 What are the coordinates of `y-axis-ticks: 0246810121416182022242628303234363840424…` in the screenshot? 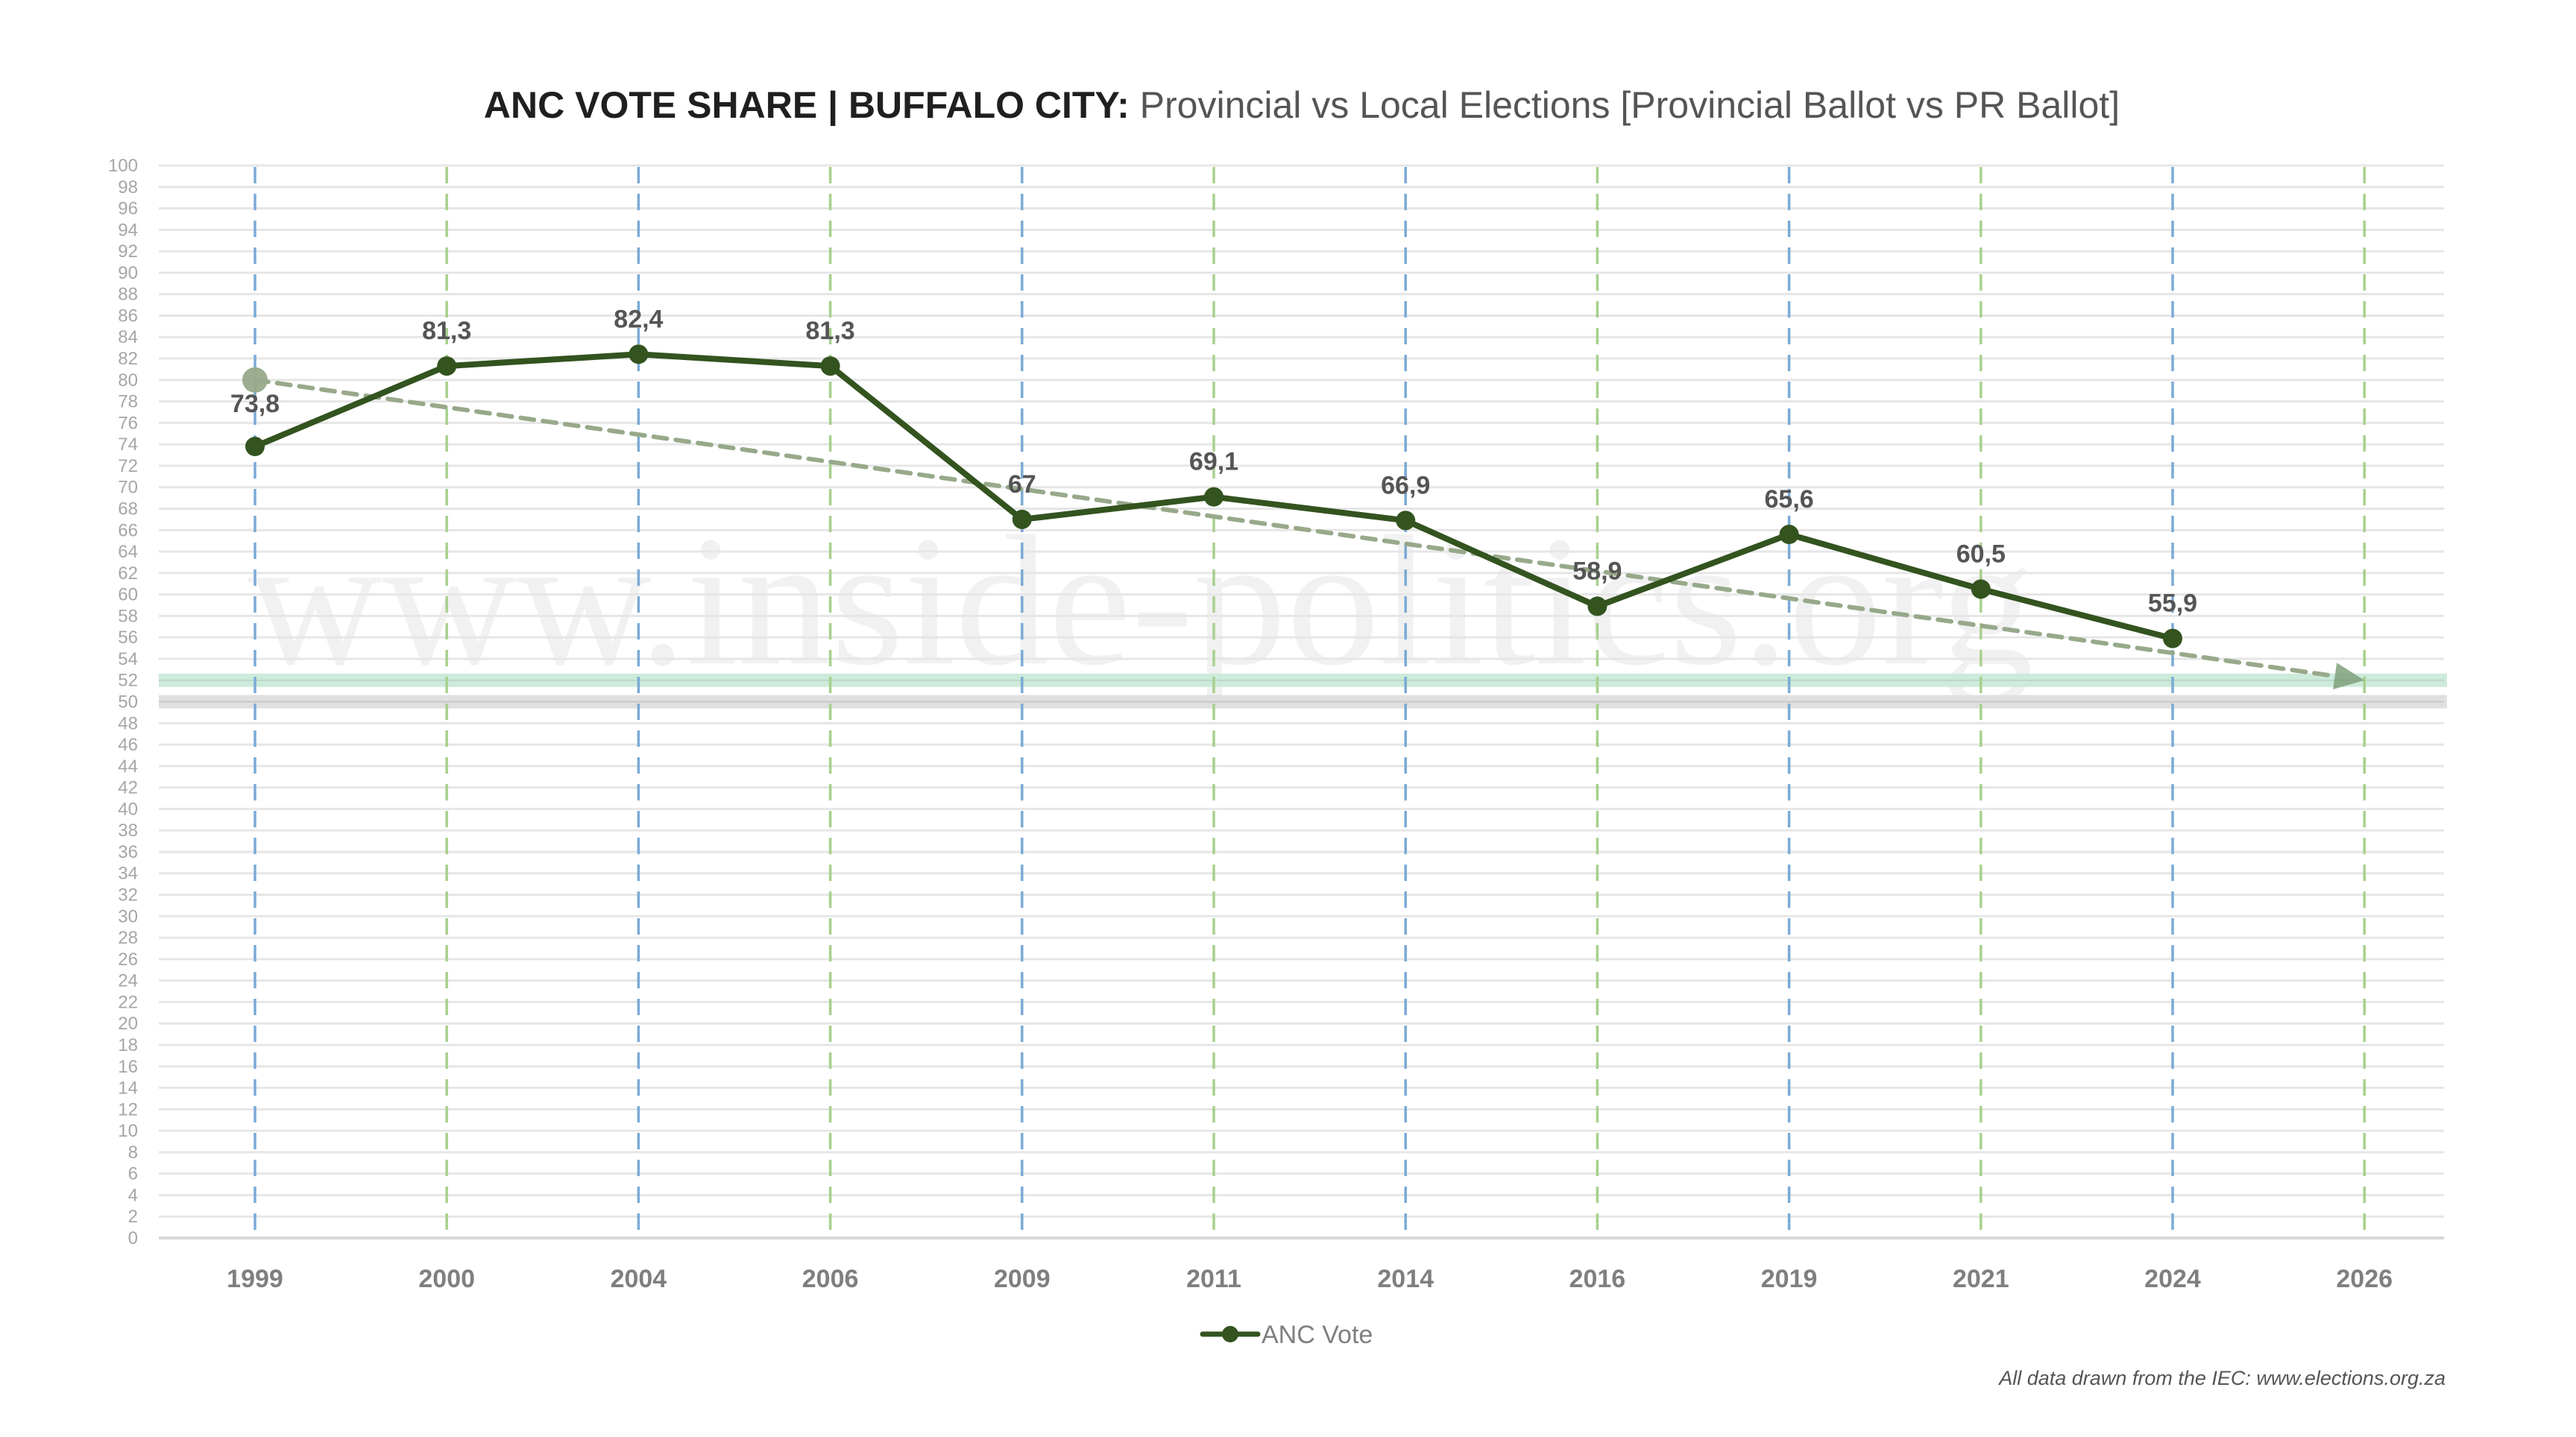 It's located at (123, 702).